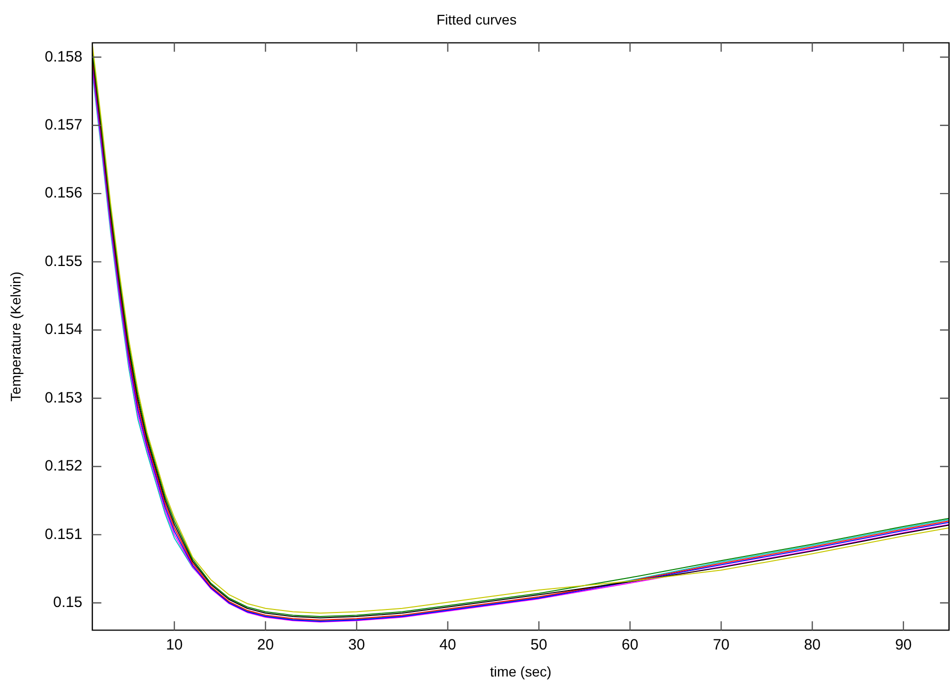 This screenshot has width=950, height=689. I want to click on y-tick-label: 0.152, so click(63, 466).